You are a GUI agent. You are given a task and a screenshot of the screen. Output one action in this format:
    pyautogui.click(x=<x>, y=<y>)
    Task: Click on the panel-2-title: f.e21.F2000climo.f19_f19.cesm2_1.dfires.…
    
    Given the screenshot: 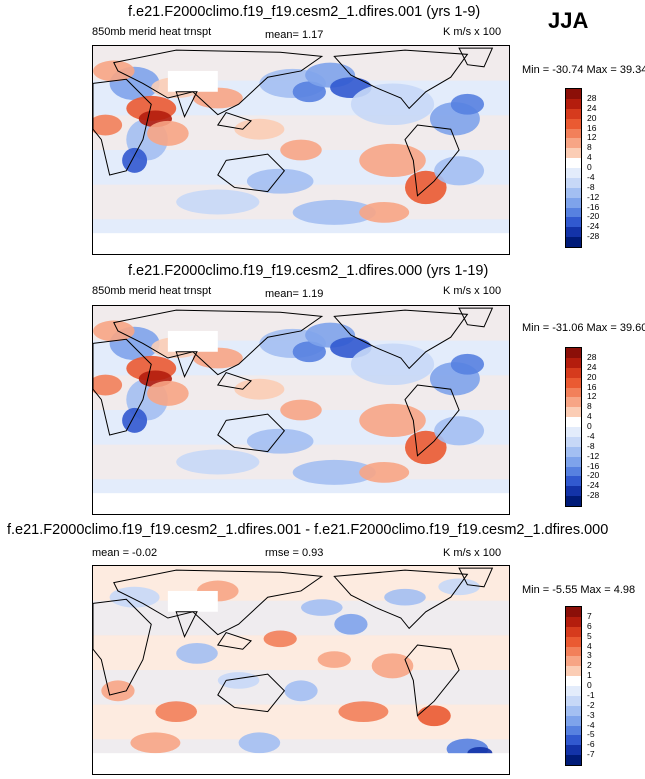 What is the action you would take?
    pyautogui.click(x=308, y=271)
    